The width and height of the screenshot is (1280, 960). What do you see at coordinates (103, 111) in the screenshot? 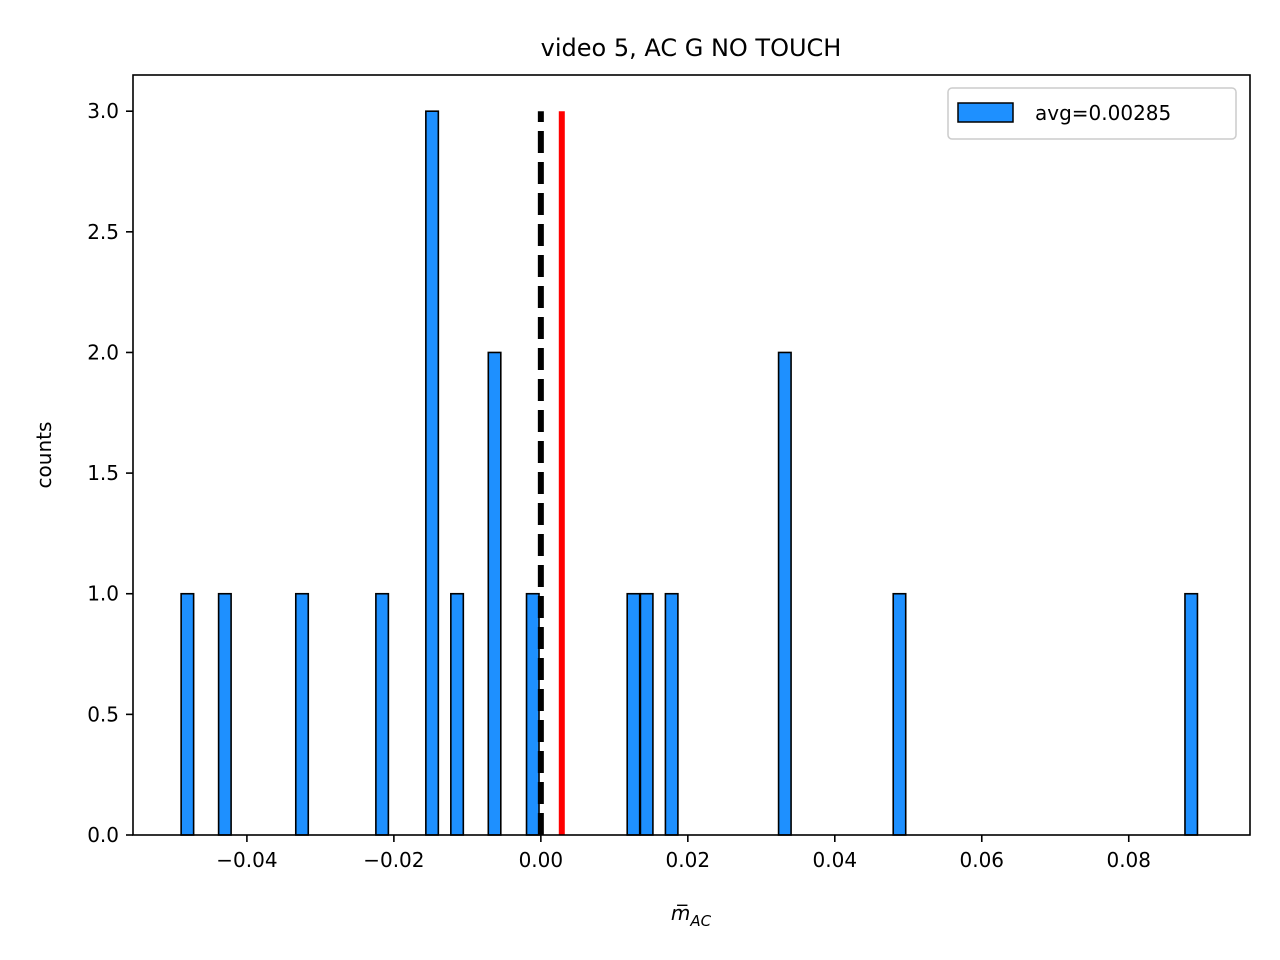
I see `y-tick-label: 3.0` at bounding box center [103, 111].